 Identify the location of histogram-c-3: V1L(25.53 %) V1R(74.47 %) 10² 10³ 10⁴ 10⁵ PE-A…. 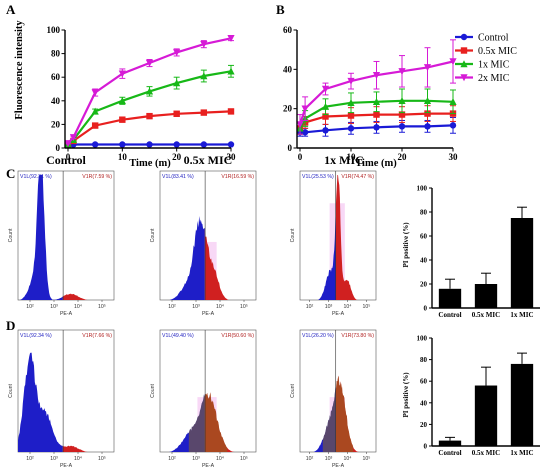
(333, 235).